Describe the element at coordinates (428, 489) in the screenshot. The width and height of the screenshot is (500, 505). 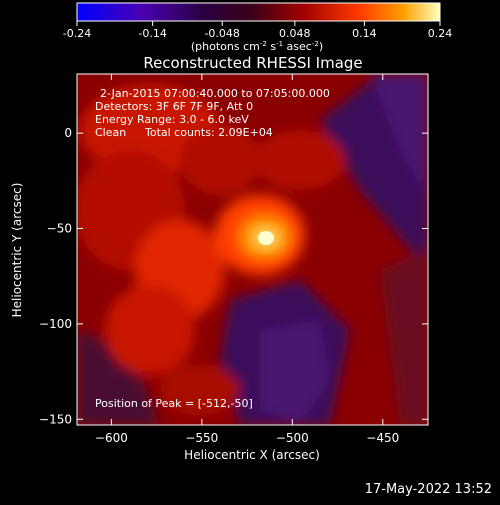
I see `footer-date: 17-May-2022 13:52` at that location.